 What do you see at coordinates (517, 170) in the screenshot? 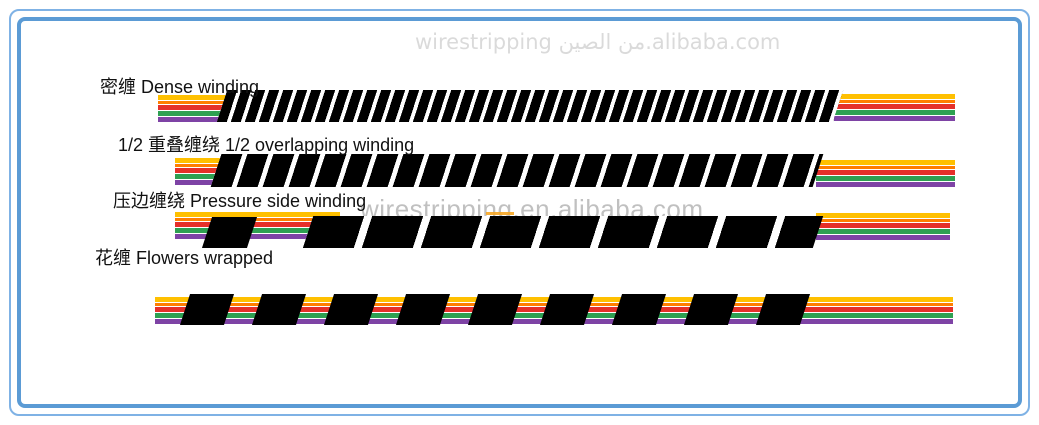
I see `tape-overlapping-winding` at bounding box center [517, 170].